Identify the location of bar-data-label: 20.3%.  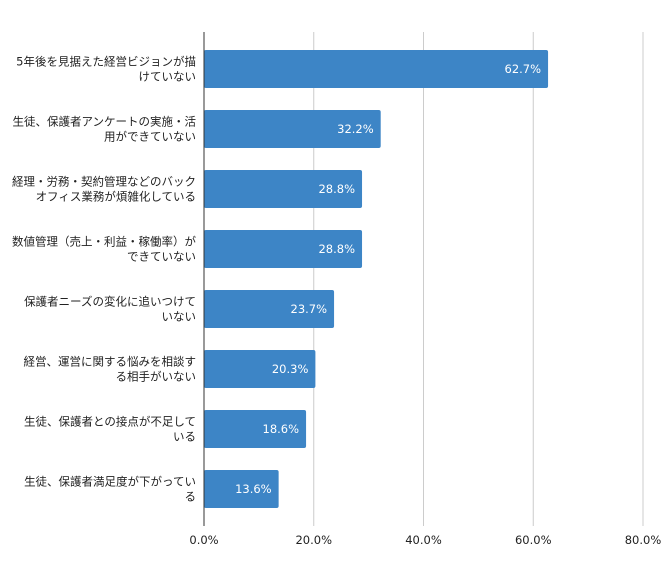
(290, 369).